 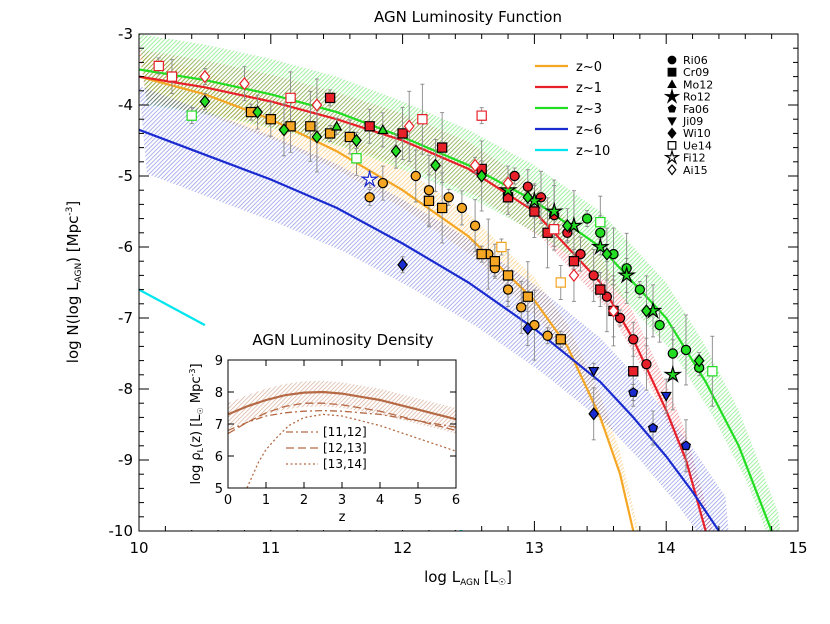 What do you see at coordinates (672, 156) in the screenshot?
I see `legend-marker-fi12` at bounding box center [672, 156].